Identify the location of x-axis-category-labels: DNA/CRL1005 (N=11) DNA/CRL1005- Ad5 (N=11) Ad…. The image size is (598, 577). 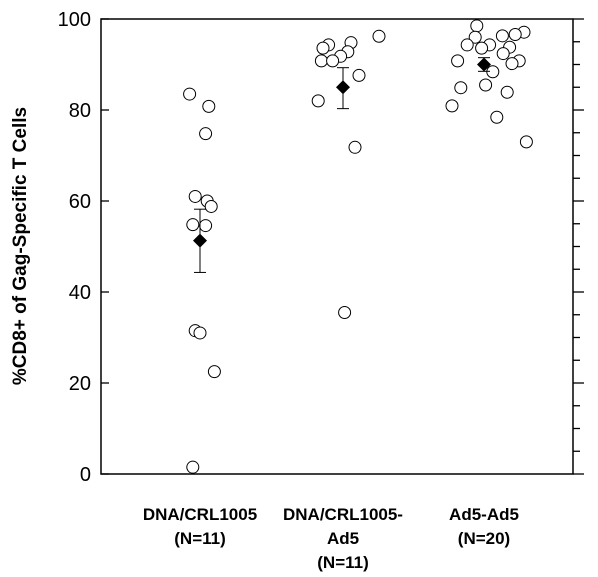
(331, 538).